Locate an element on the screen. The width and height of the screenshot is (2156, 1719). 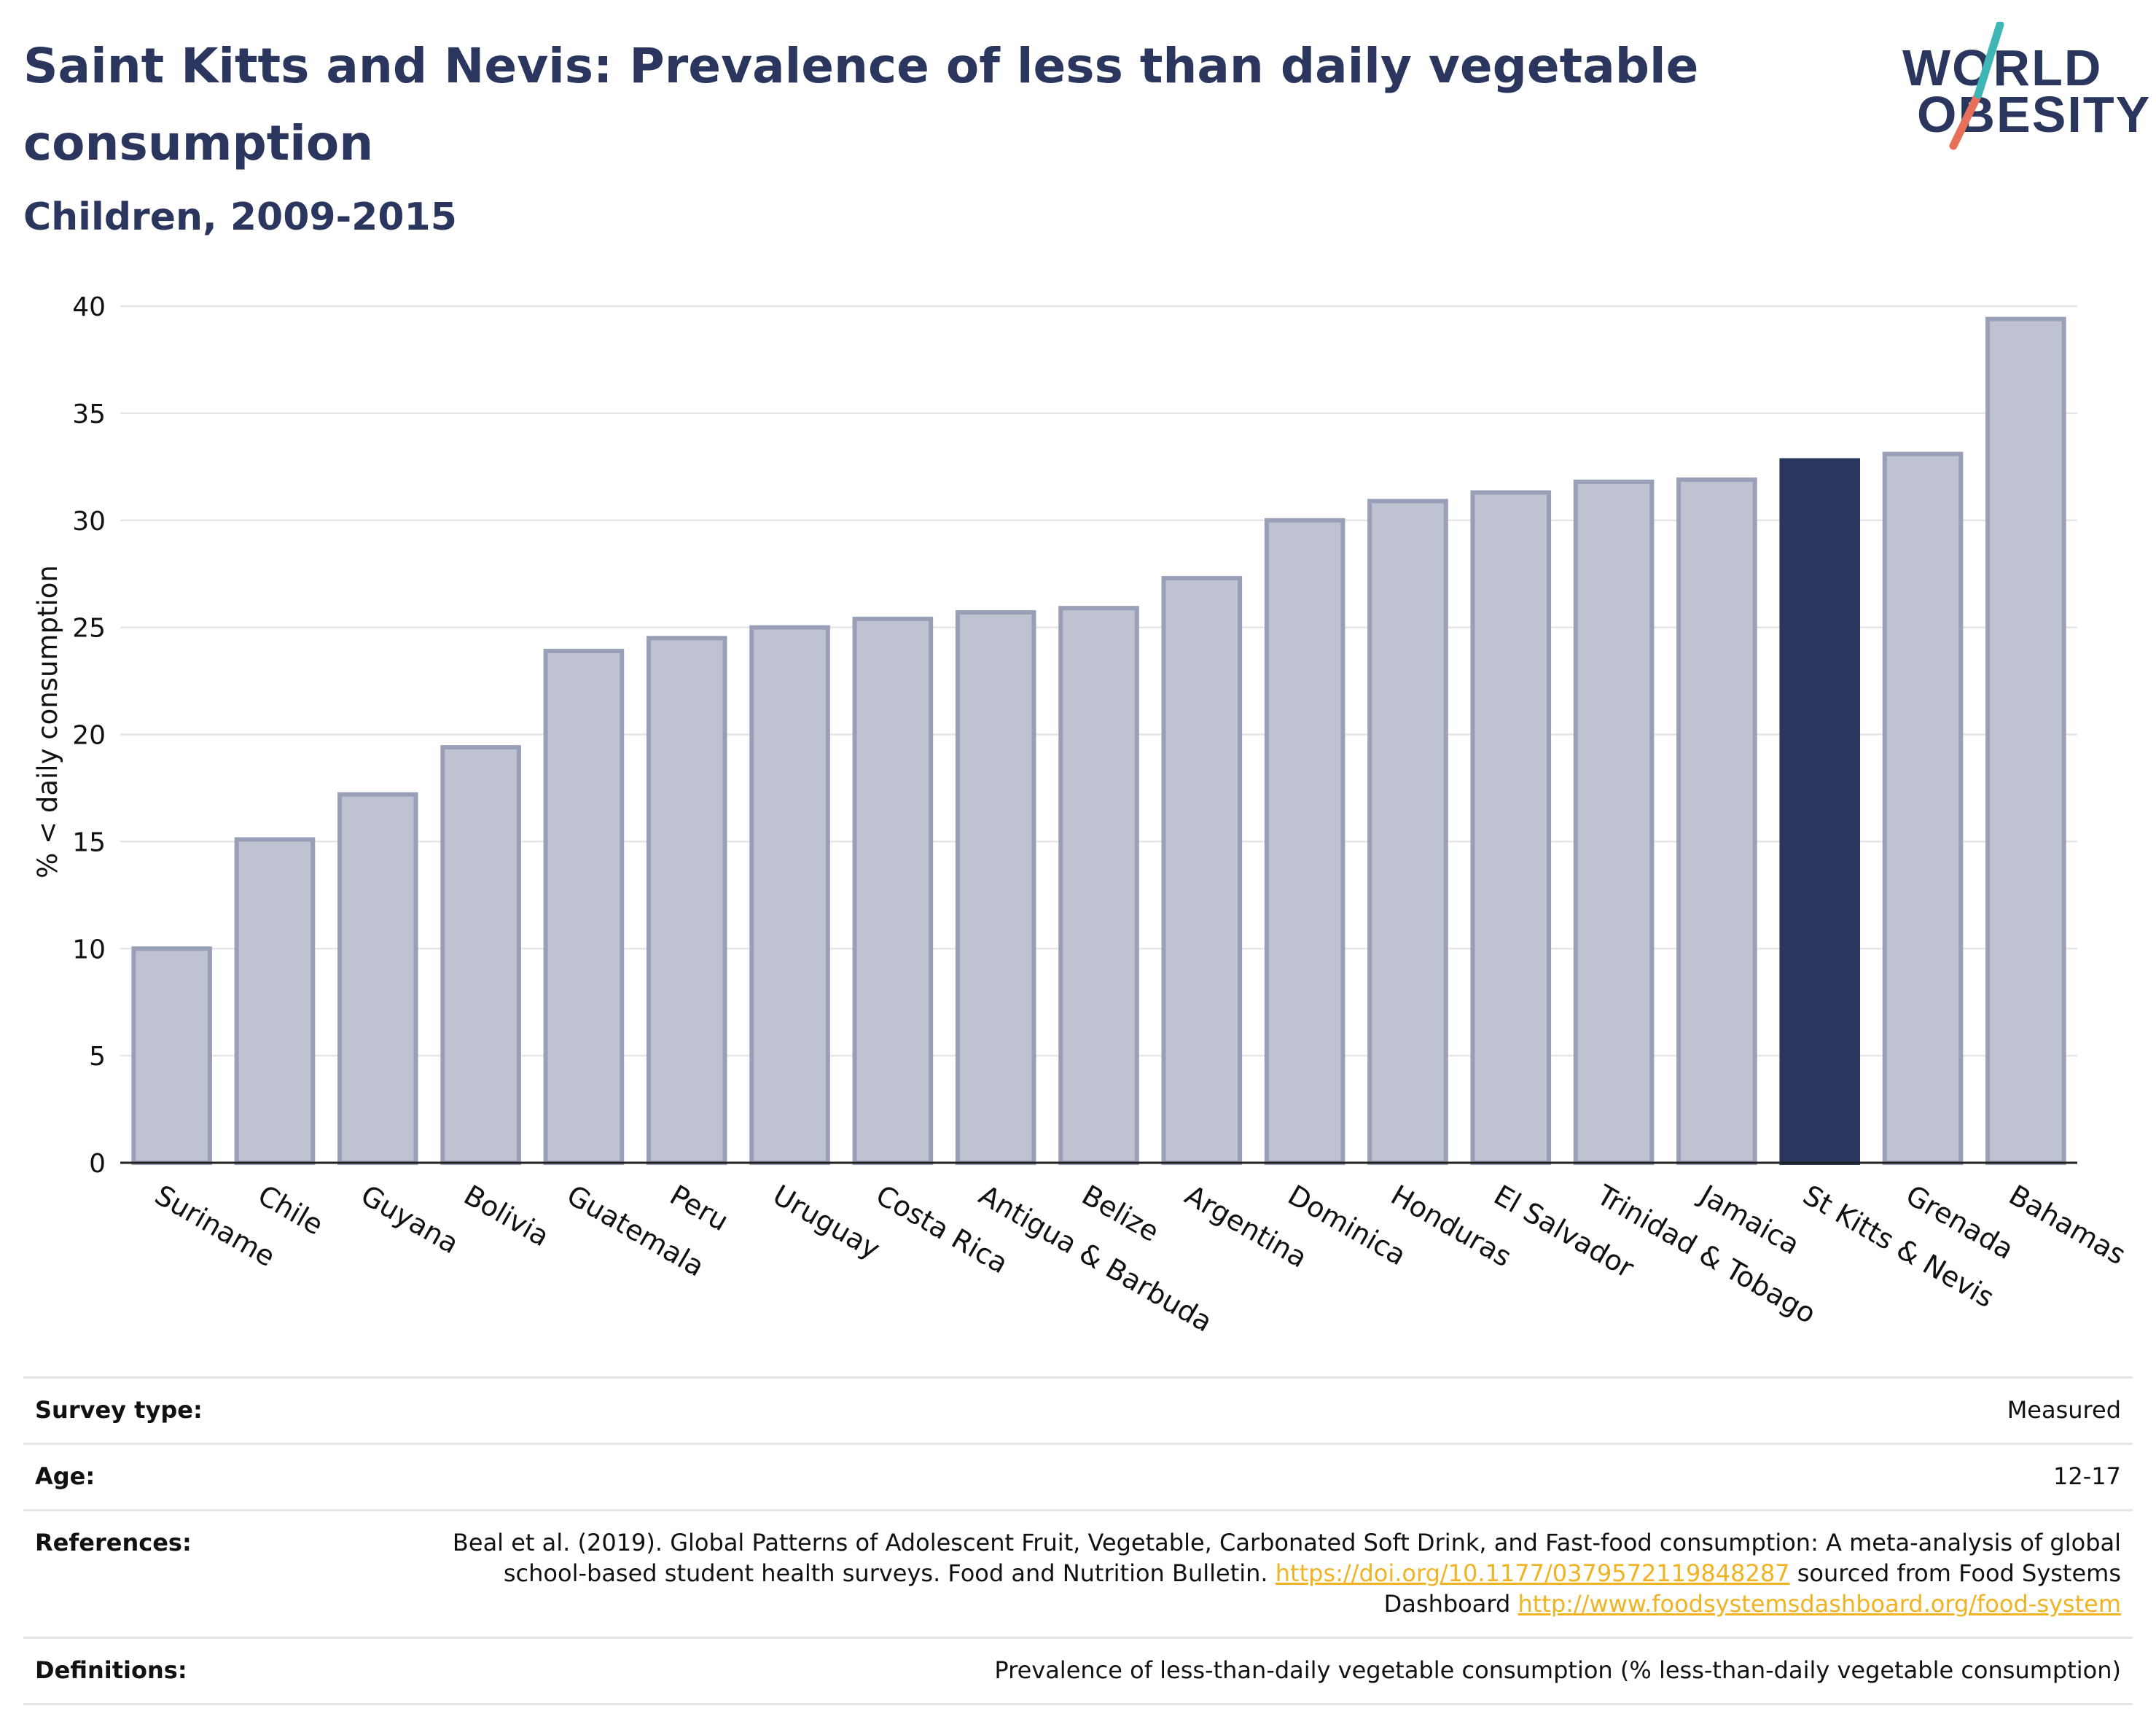
y-tick-label: 35 is located at coordinates (89, 414).